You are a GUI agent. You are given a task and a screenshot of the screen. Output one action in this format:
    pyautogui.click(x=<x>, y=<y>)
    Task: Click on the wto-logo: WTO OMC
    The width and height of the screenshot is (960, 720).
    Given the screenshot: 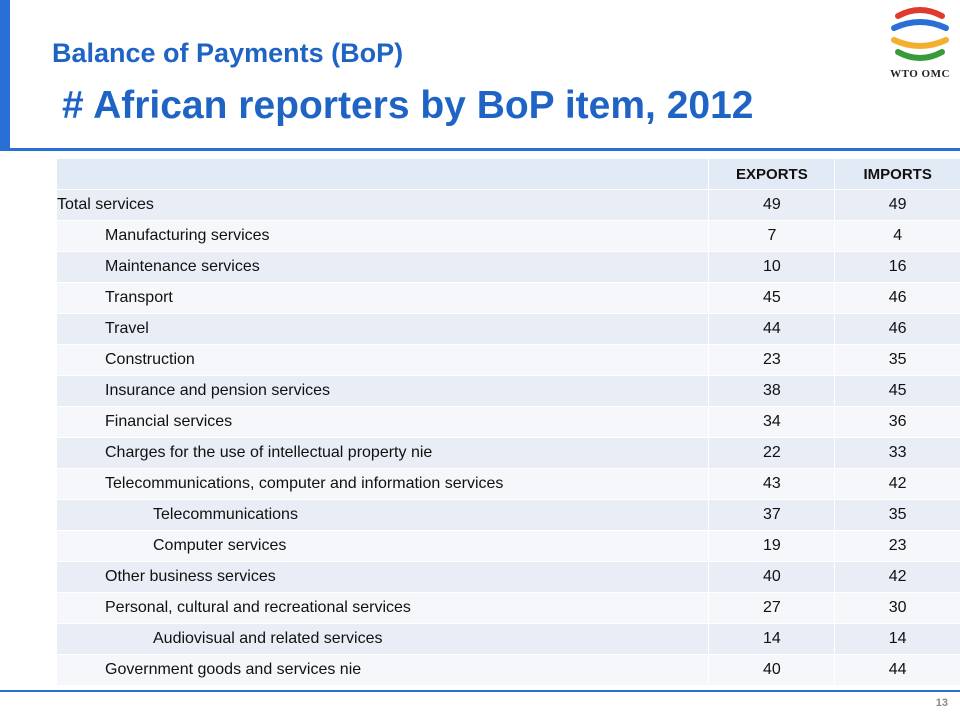 What is the action you would take?
    pyautogui.click(x=920, y=45)
    